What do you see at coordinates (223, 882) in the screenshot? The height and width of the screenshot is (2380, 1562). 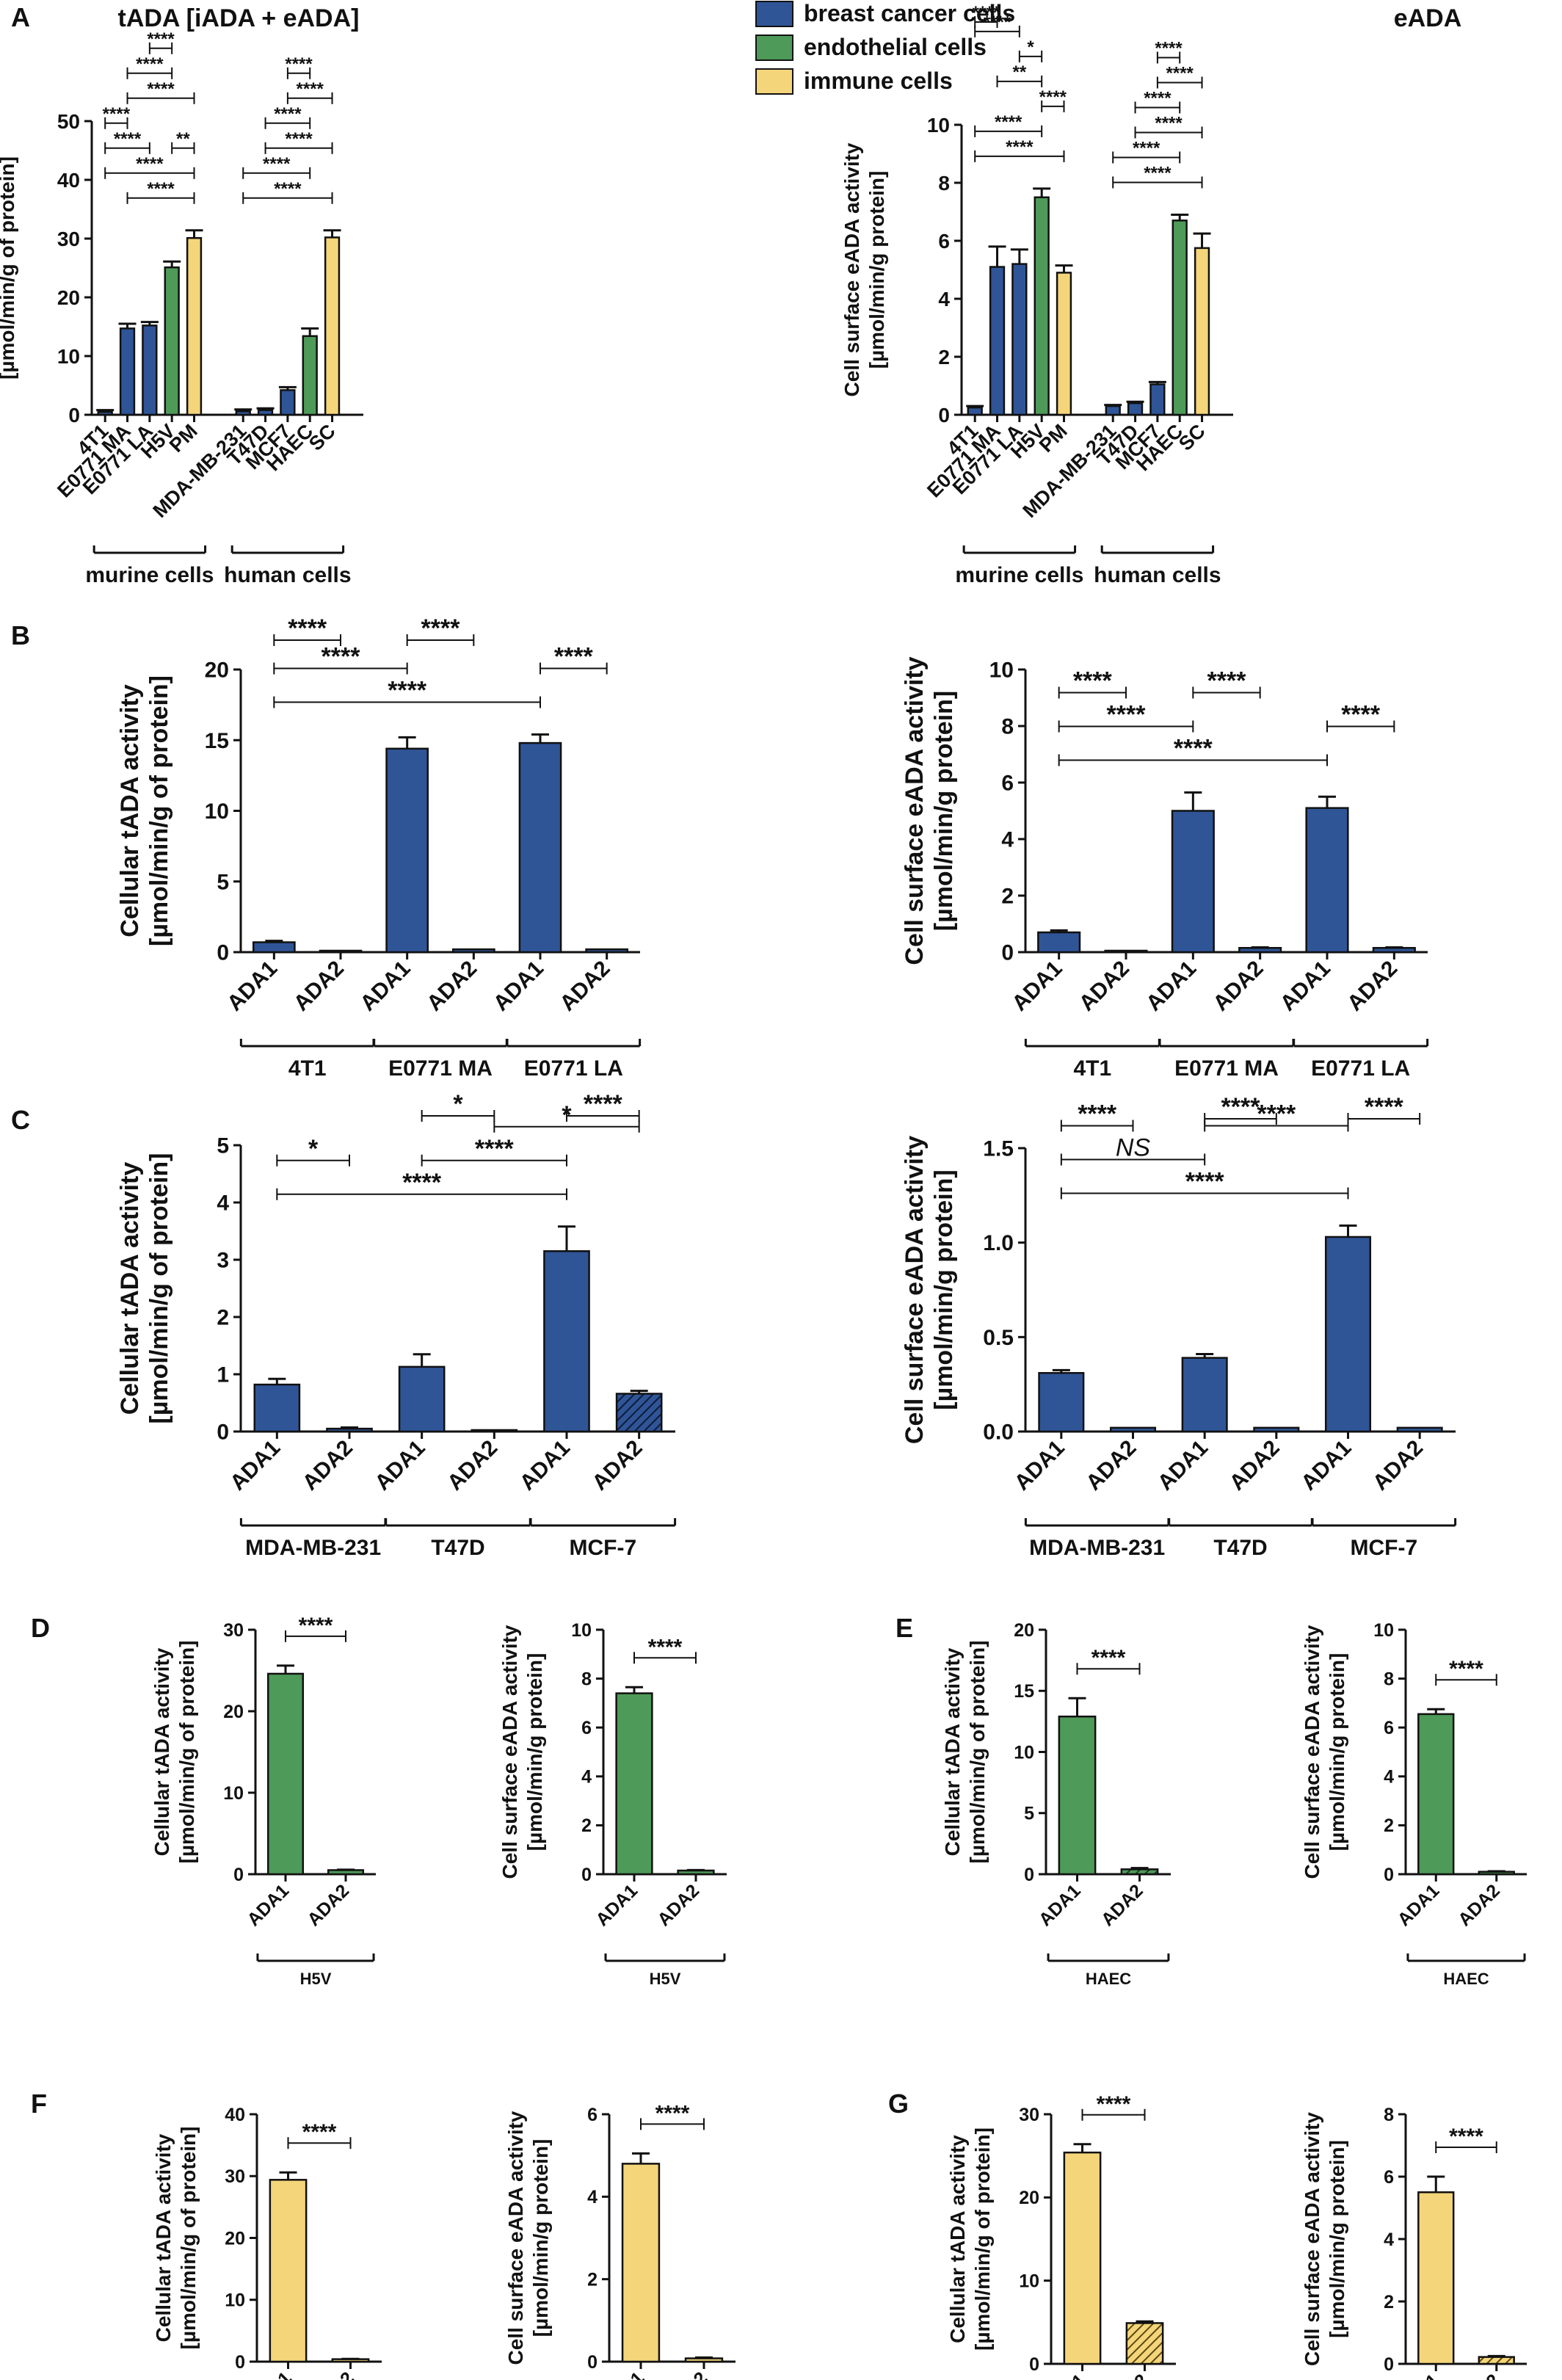 I see `y-tick-label: 5` at bounding box center [223, 882].